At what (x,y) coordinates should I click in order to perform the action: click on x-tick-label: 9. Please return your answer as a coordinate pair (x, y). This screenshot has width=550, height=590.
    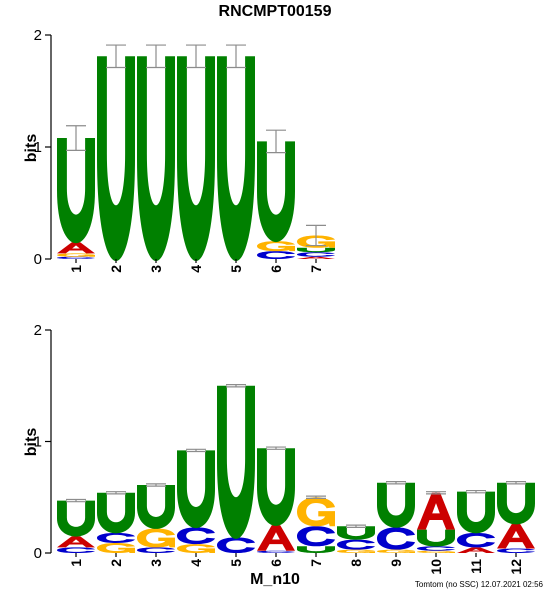
    Looking at the image, I should click on (396, 563).